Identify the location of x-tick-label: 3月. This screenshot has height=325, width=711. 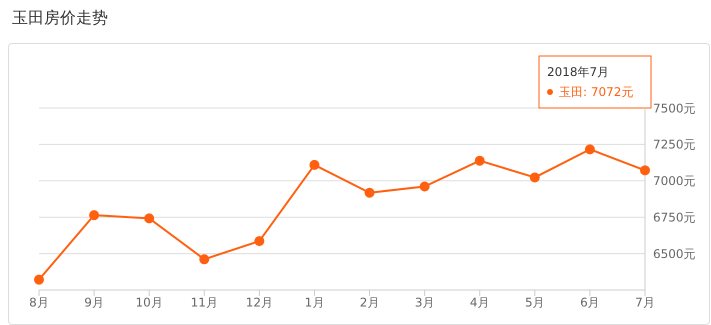
(424, 303).